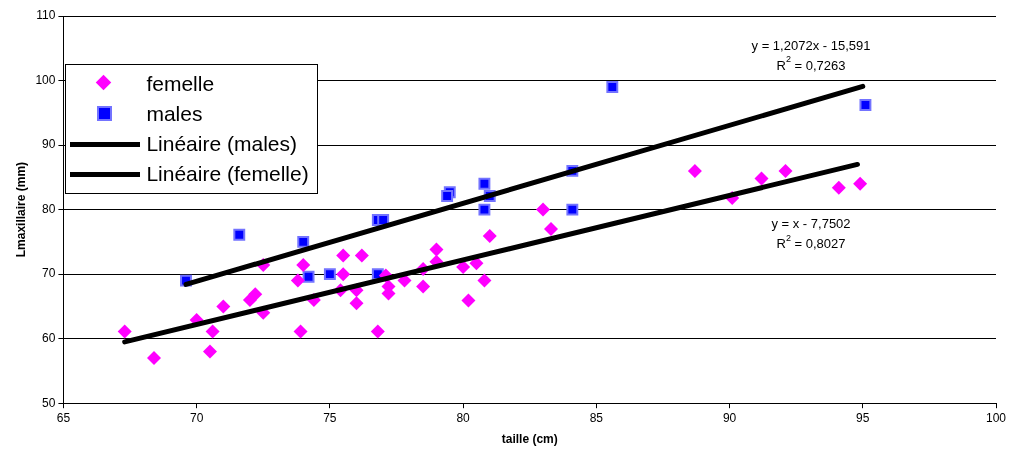  Describe the element at coordinates (49, 144) in the screenshot. I see `y-tick-label: 90` at that location.